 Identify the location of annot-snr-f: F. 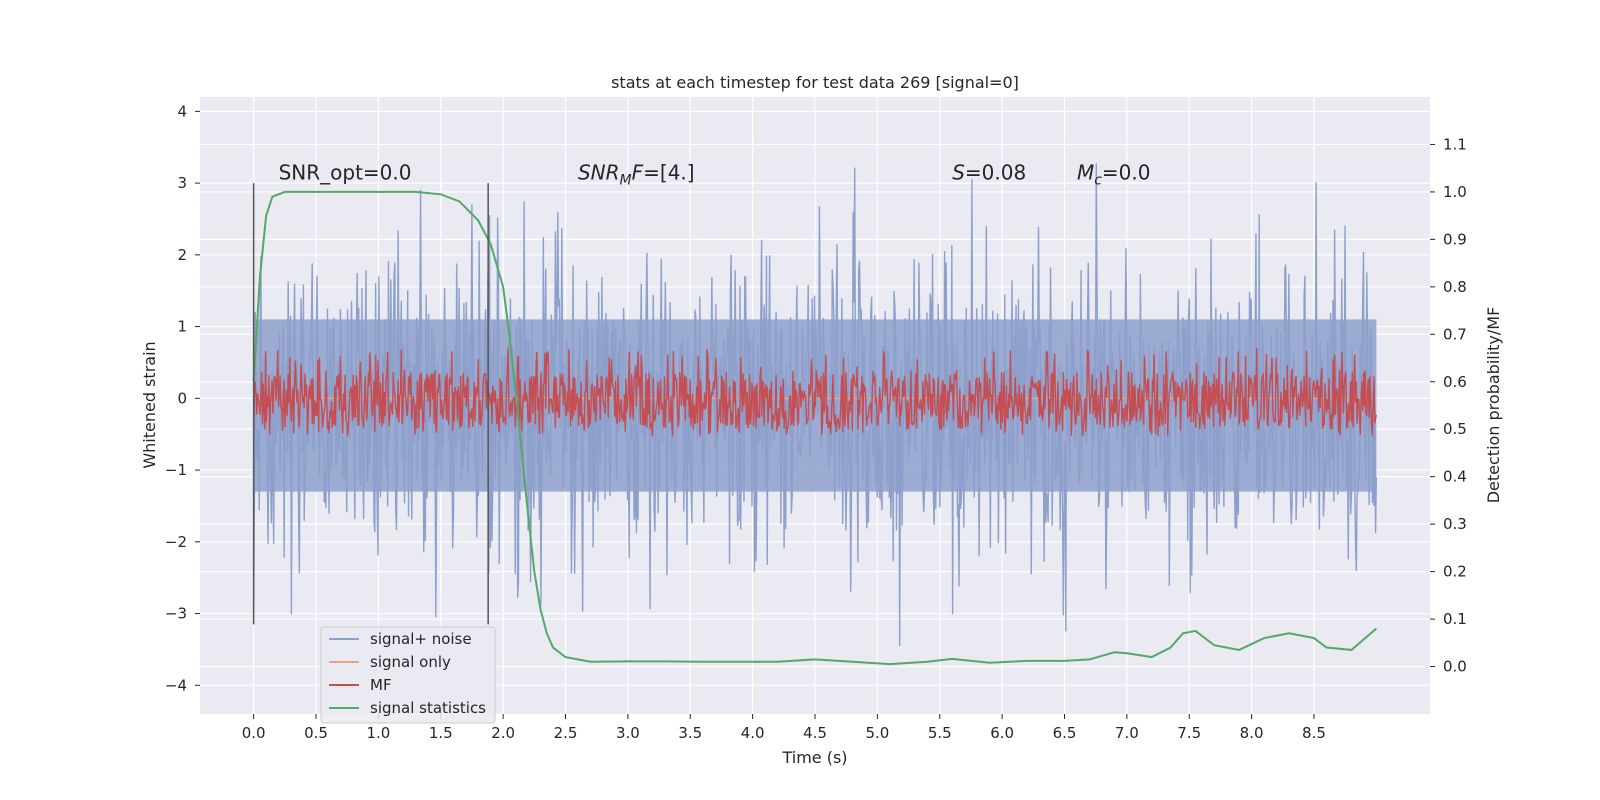
(638, 173).